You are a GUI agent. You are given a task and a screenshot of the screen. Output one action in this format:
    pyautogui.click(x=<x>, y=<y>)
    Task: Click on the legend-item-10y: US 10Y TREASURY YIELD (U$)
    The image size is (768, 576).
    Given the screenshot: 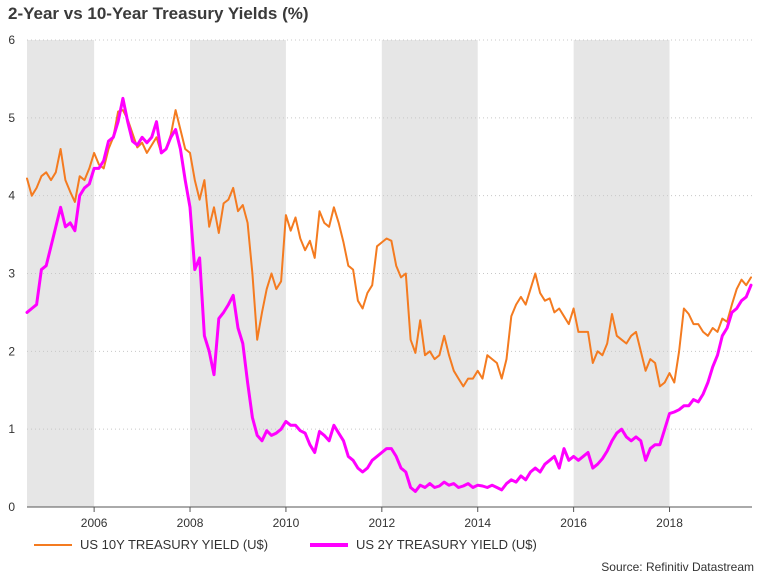 What is the action you would take?
    pyautogui.click(x=151, y=544)
    